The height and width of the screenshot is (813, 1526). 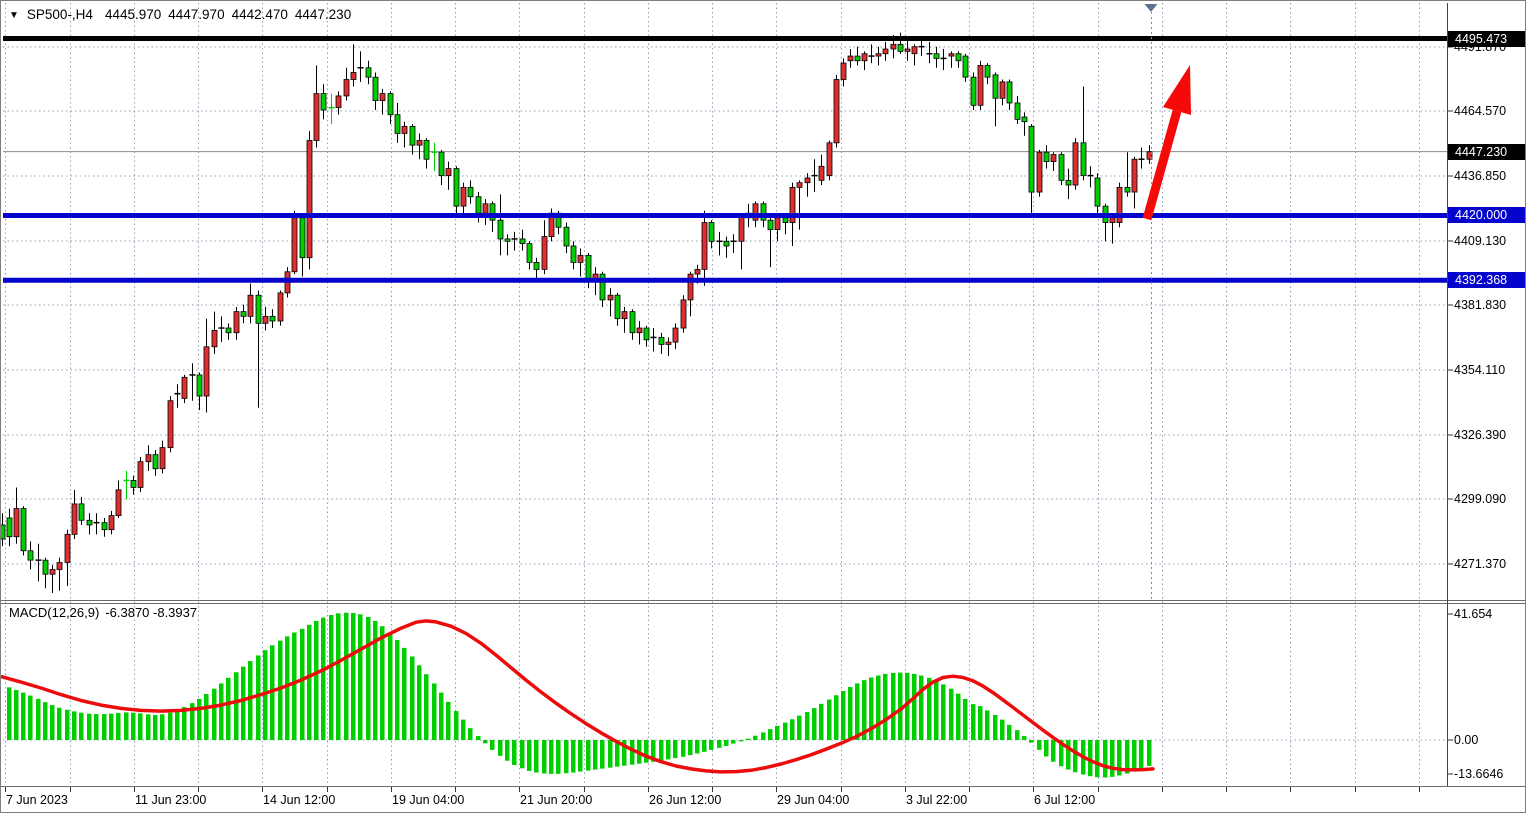 I want to click on price-level-badge: 4447.230, so click(x=1486, y=151).